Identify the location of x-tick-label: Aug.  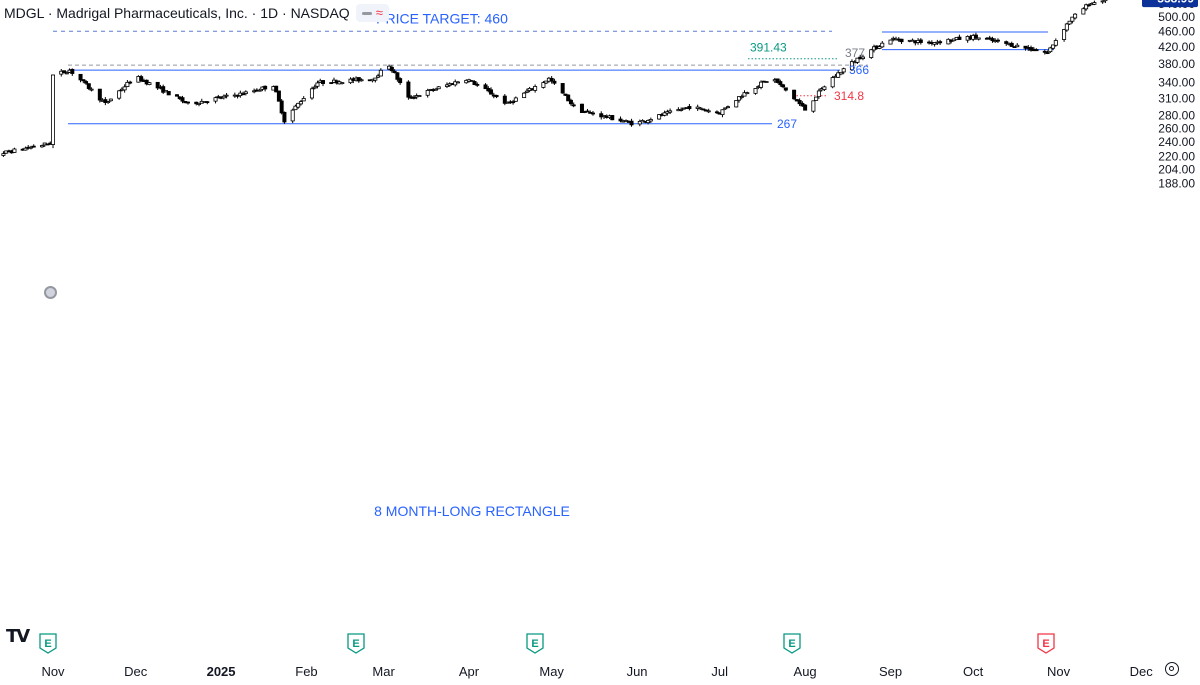
(805, 671).